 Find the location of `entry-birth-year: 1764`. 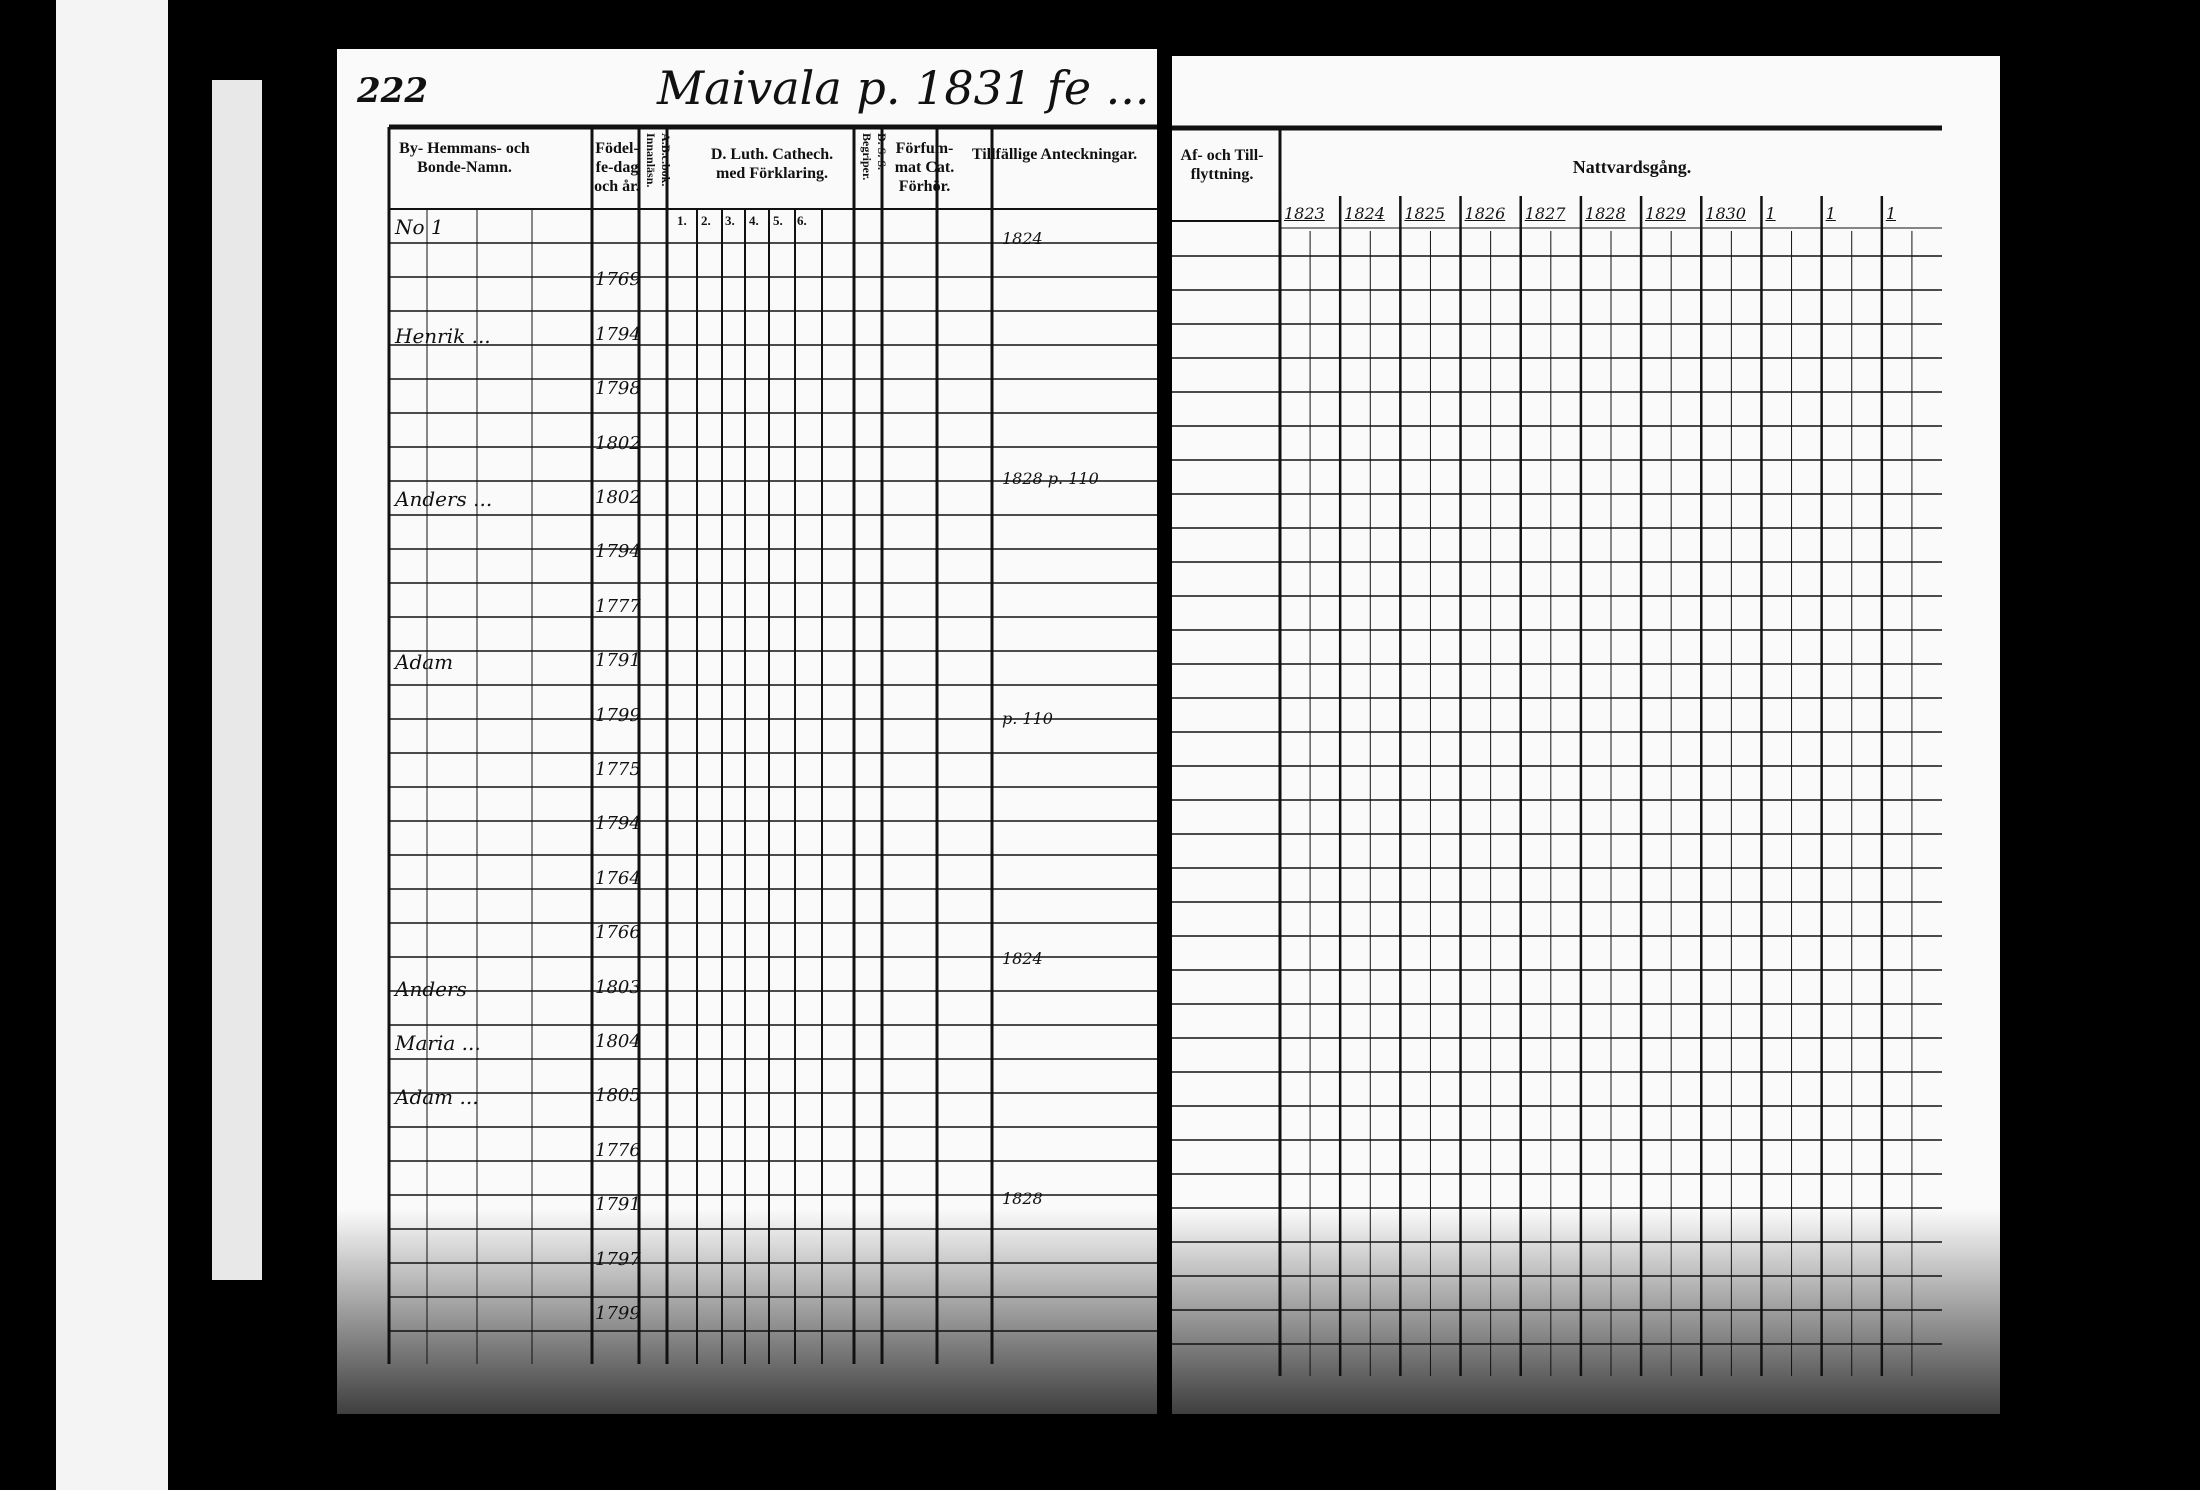

entry-birth-year: 1764 is located at coordinates (618, 878).